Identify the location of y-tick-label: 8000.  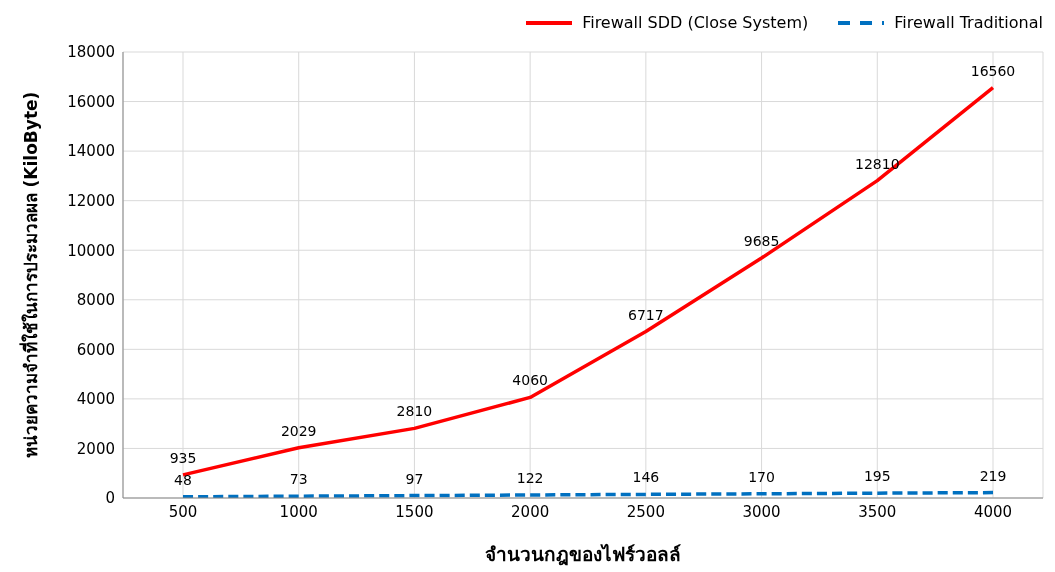
(95, 300).